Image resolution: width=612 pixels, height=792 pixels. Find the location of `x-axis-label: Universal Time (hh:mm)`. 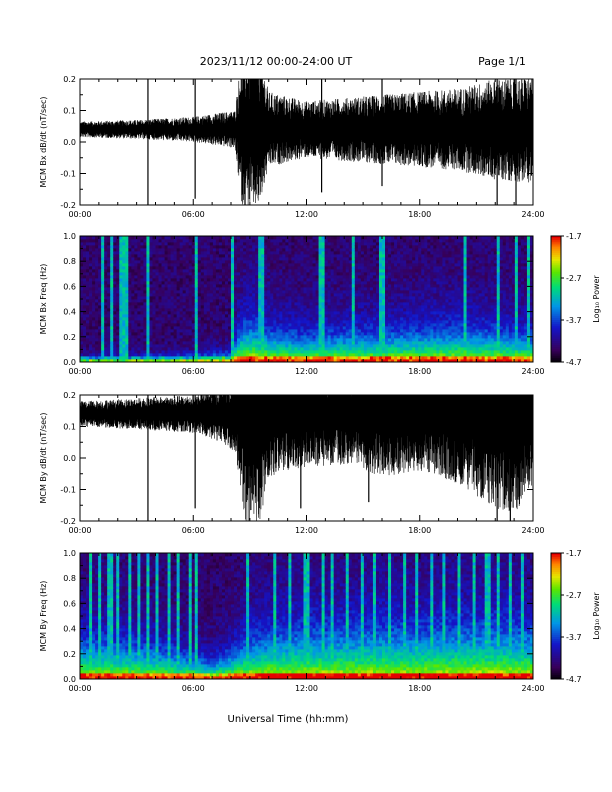

x-axis-label: Universal Time (hh:mm) is located at coordinates (288, 719).